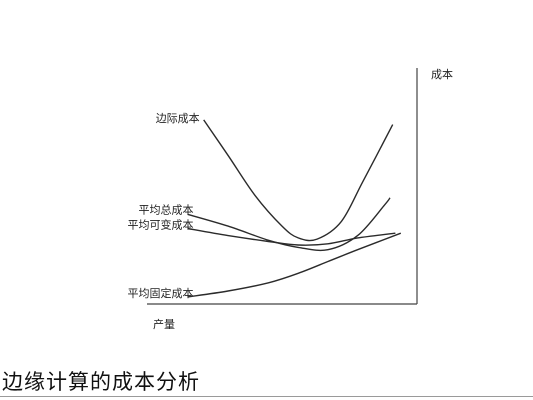 Image resolution: width=533 pixels, height=400 pixels. I want to click on average-variable-cost-label: 平均可变成本, so click(161, 224).